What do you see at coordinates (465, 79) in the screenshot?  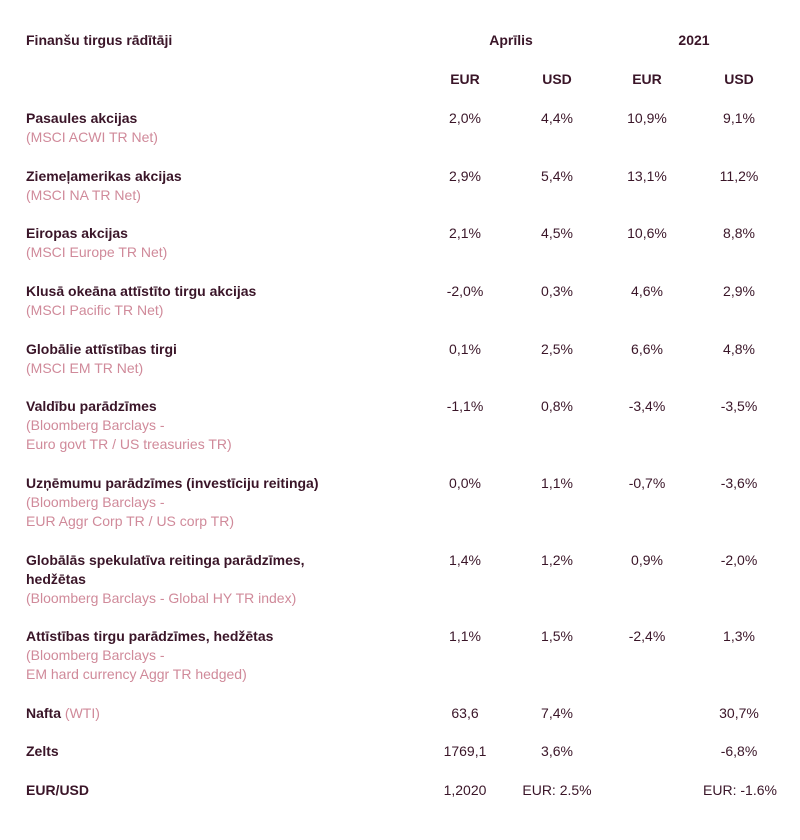 I see `col-eur-april-header: EUR` at bounding box center [465, 79].